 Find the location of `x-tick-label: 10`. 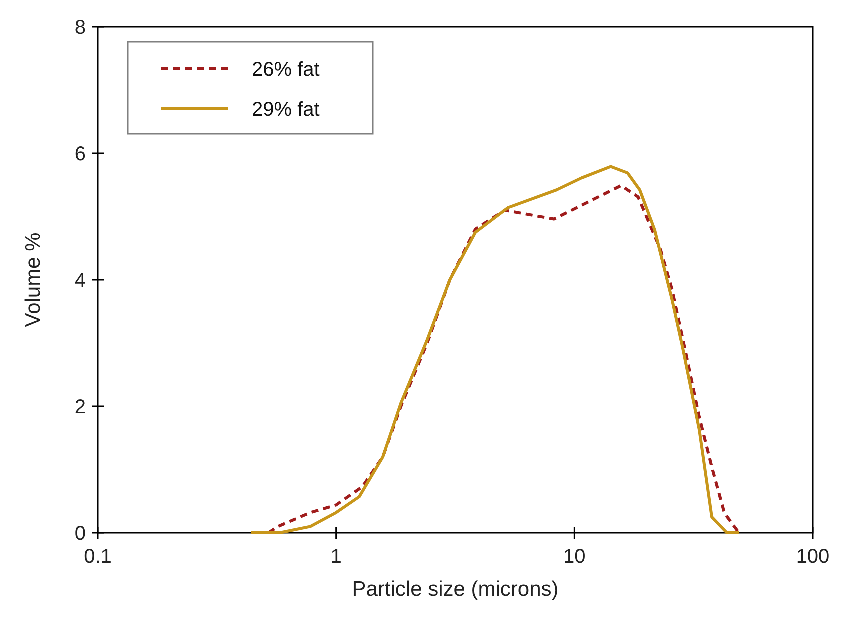

x-tick-label: 10 is located at coordinates (575, 557).